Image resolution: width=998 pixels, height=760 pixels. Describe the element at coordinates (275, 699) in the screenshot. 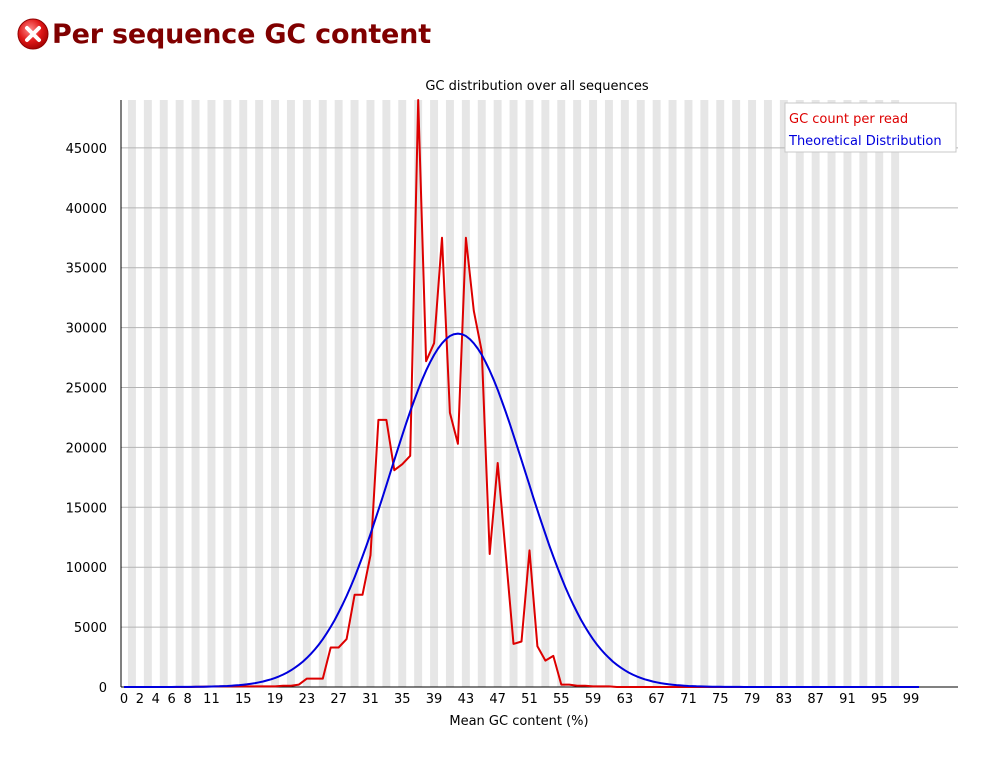

I see `x-tick-label: 19` at that location.